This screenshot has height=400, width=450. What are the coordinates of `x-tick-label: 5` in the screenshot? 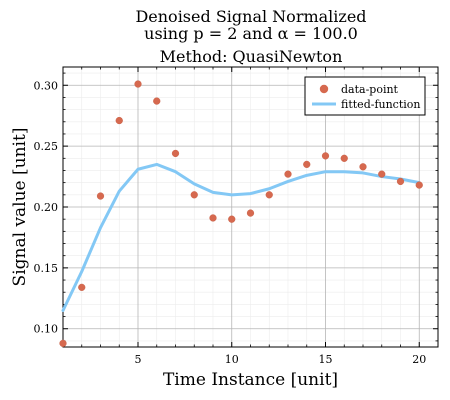 It's located at (138, 359).